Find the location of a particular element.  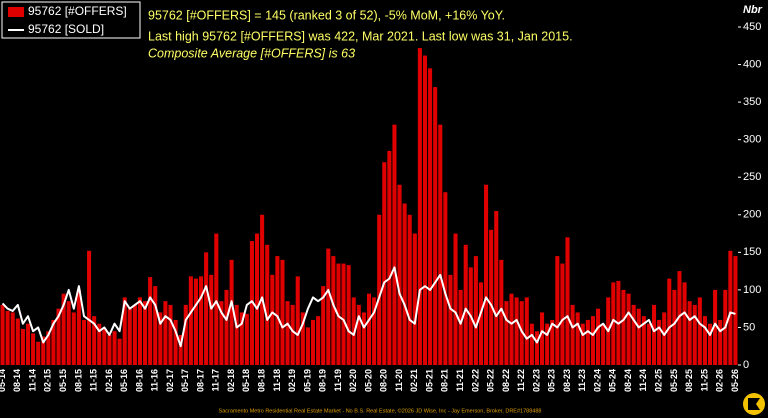

x-tick-label: 11-14 is located at coordinates (32, 380).